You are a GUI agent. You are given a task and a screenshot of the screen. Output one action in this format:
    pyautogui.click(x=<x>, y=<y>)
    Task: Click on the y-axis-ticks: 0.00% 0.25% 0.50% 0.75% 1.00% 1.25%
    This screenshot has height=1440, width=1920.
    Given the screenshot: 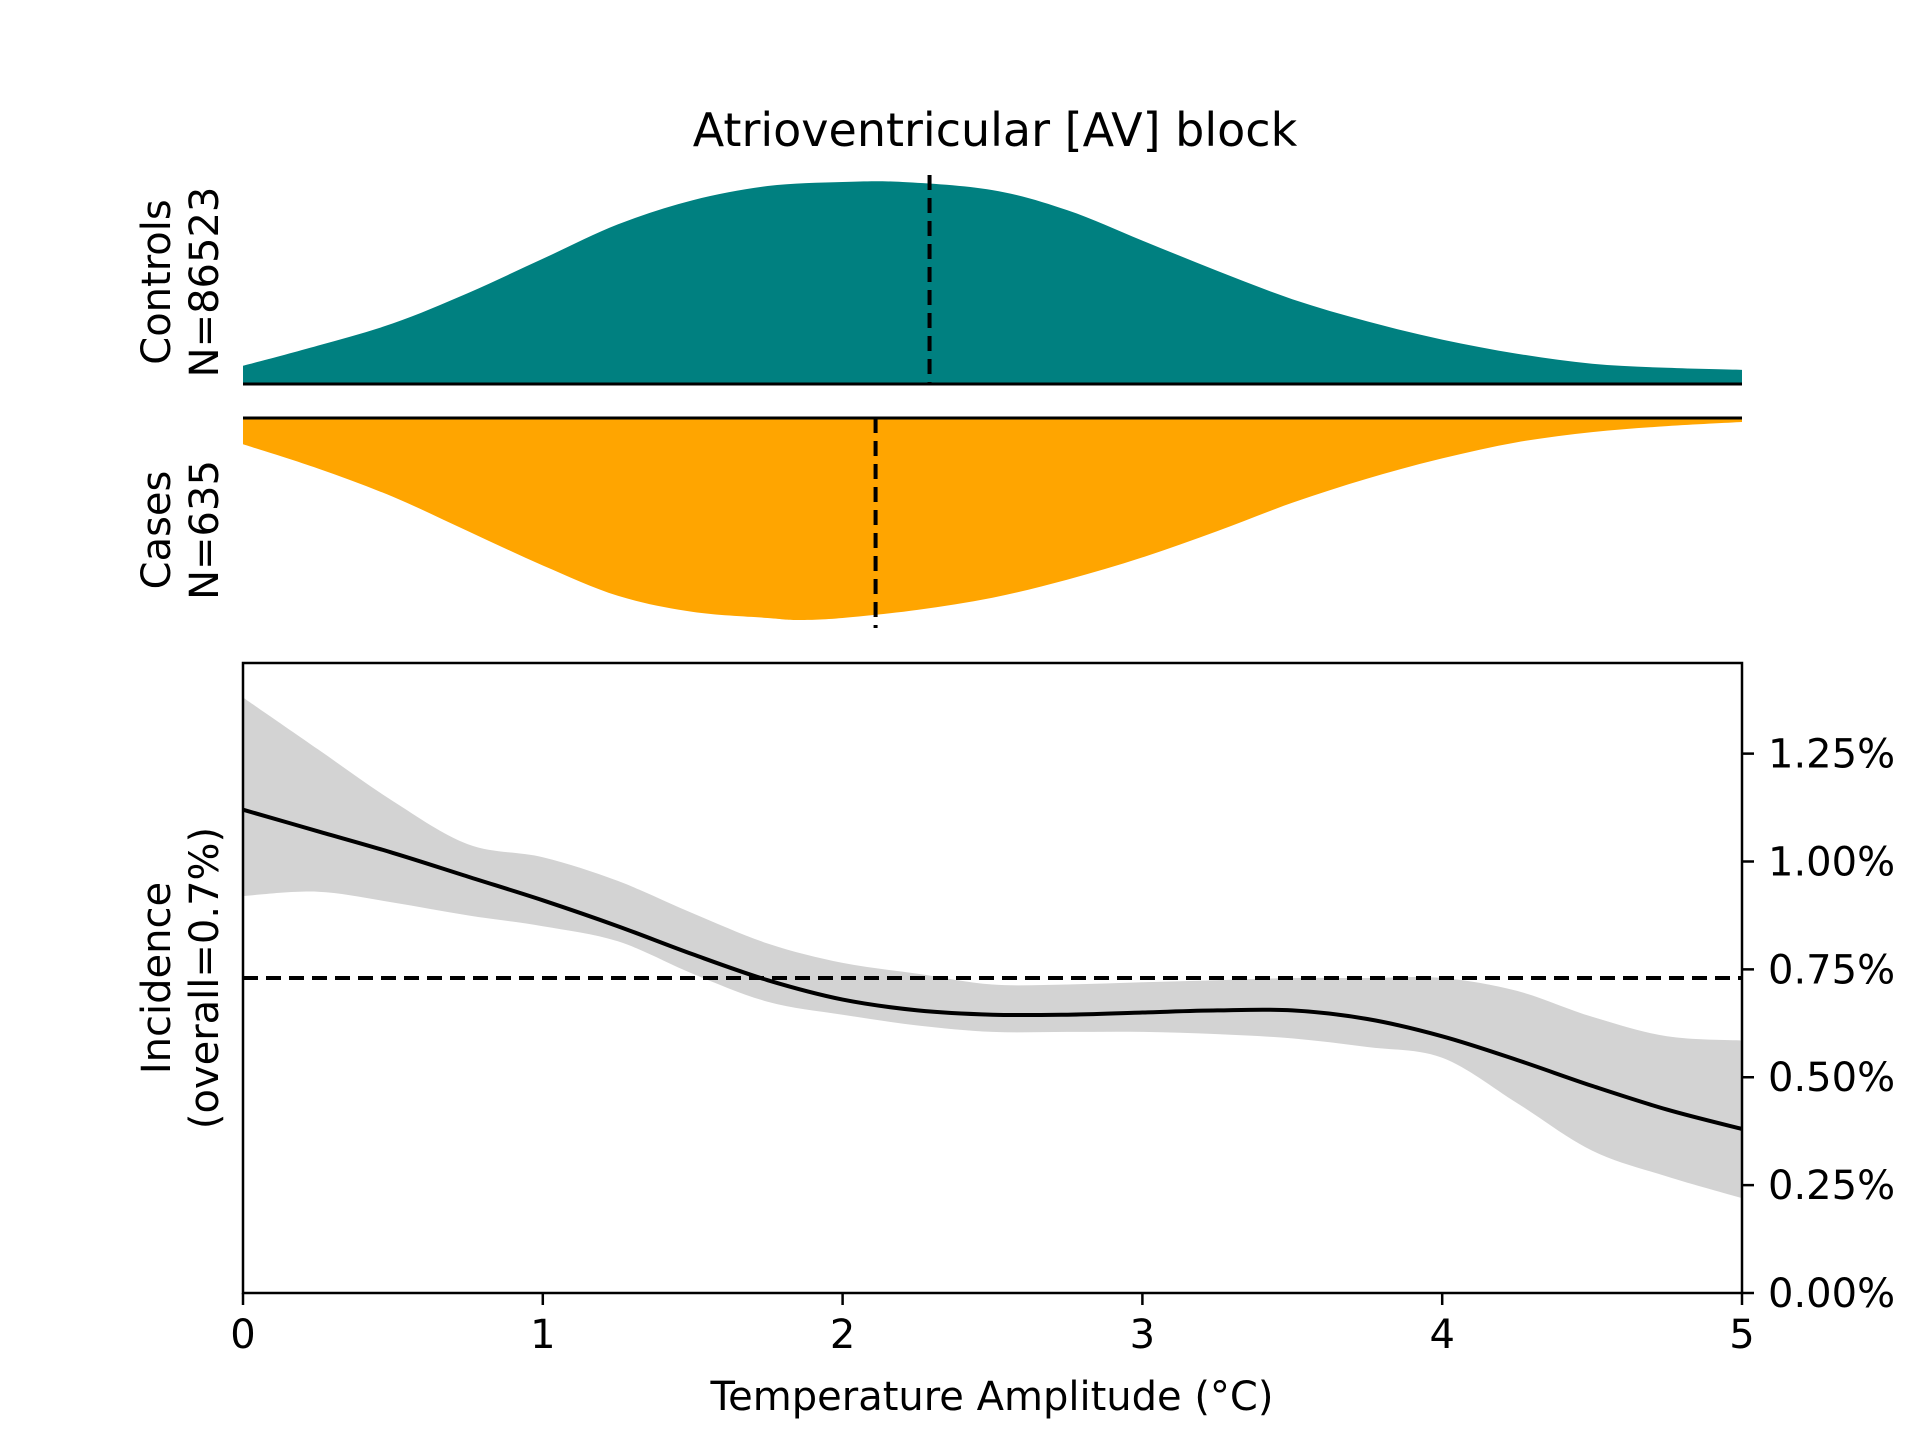 What is the action you would take?
    pyautogui.click(x=1818, y=1024)
    